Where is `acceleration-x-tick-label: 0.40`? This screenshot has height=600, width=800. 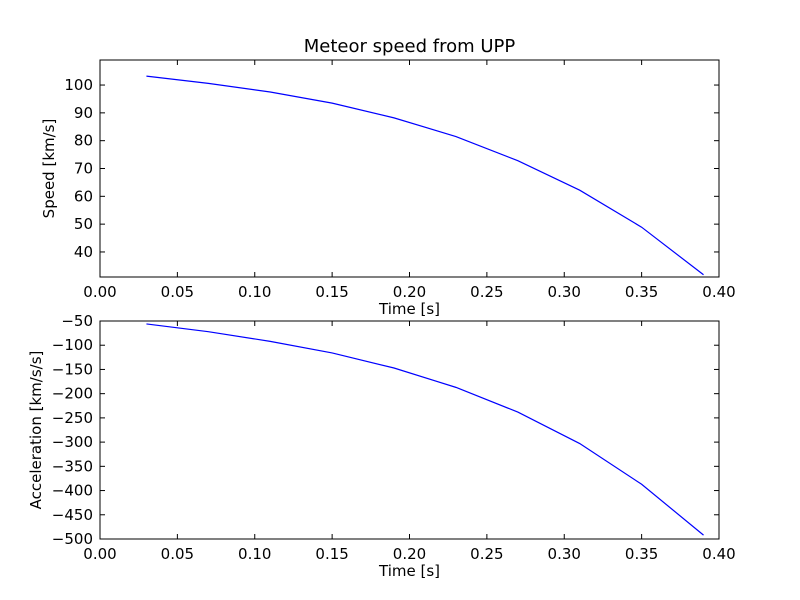 acceleration-x-tick-label: 0.40 is located at coordinates (718, 554).